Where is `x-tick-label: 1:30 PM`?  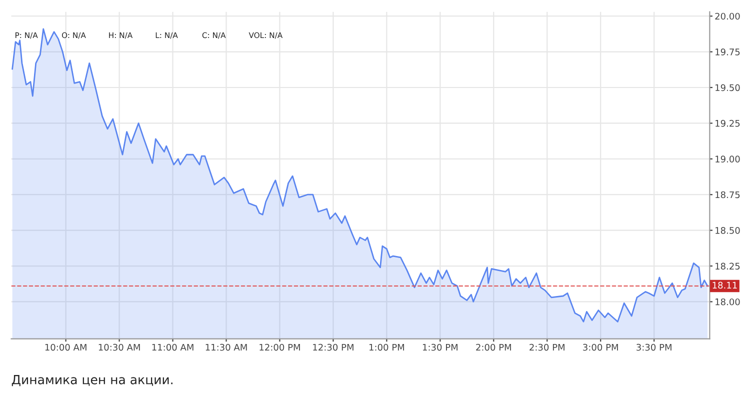 x-tick-label: 1:30 PM is located at coordinates (440, 347).